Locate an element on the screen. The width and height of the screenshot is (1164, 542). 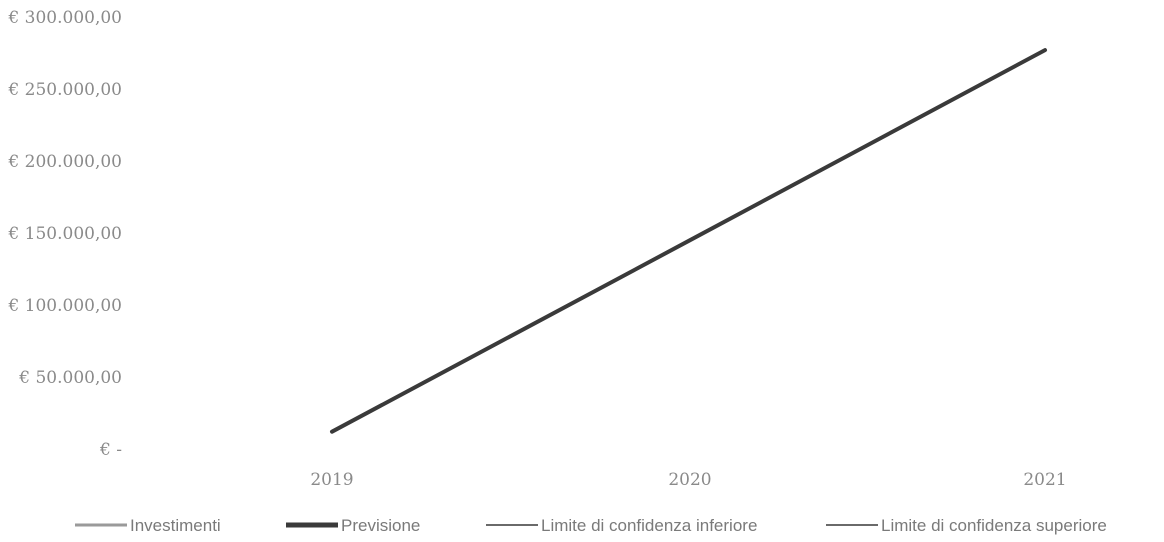
legend-label: Limite di confidenza inferiore is located at coordinates (649, 525).